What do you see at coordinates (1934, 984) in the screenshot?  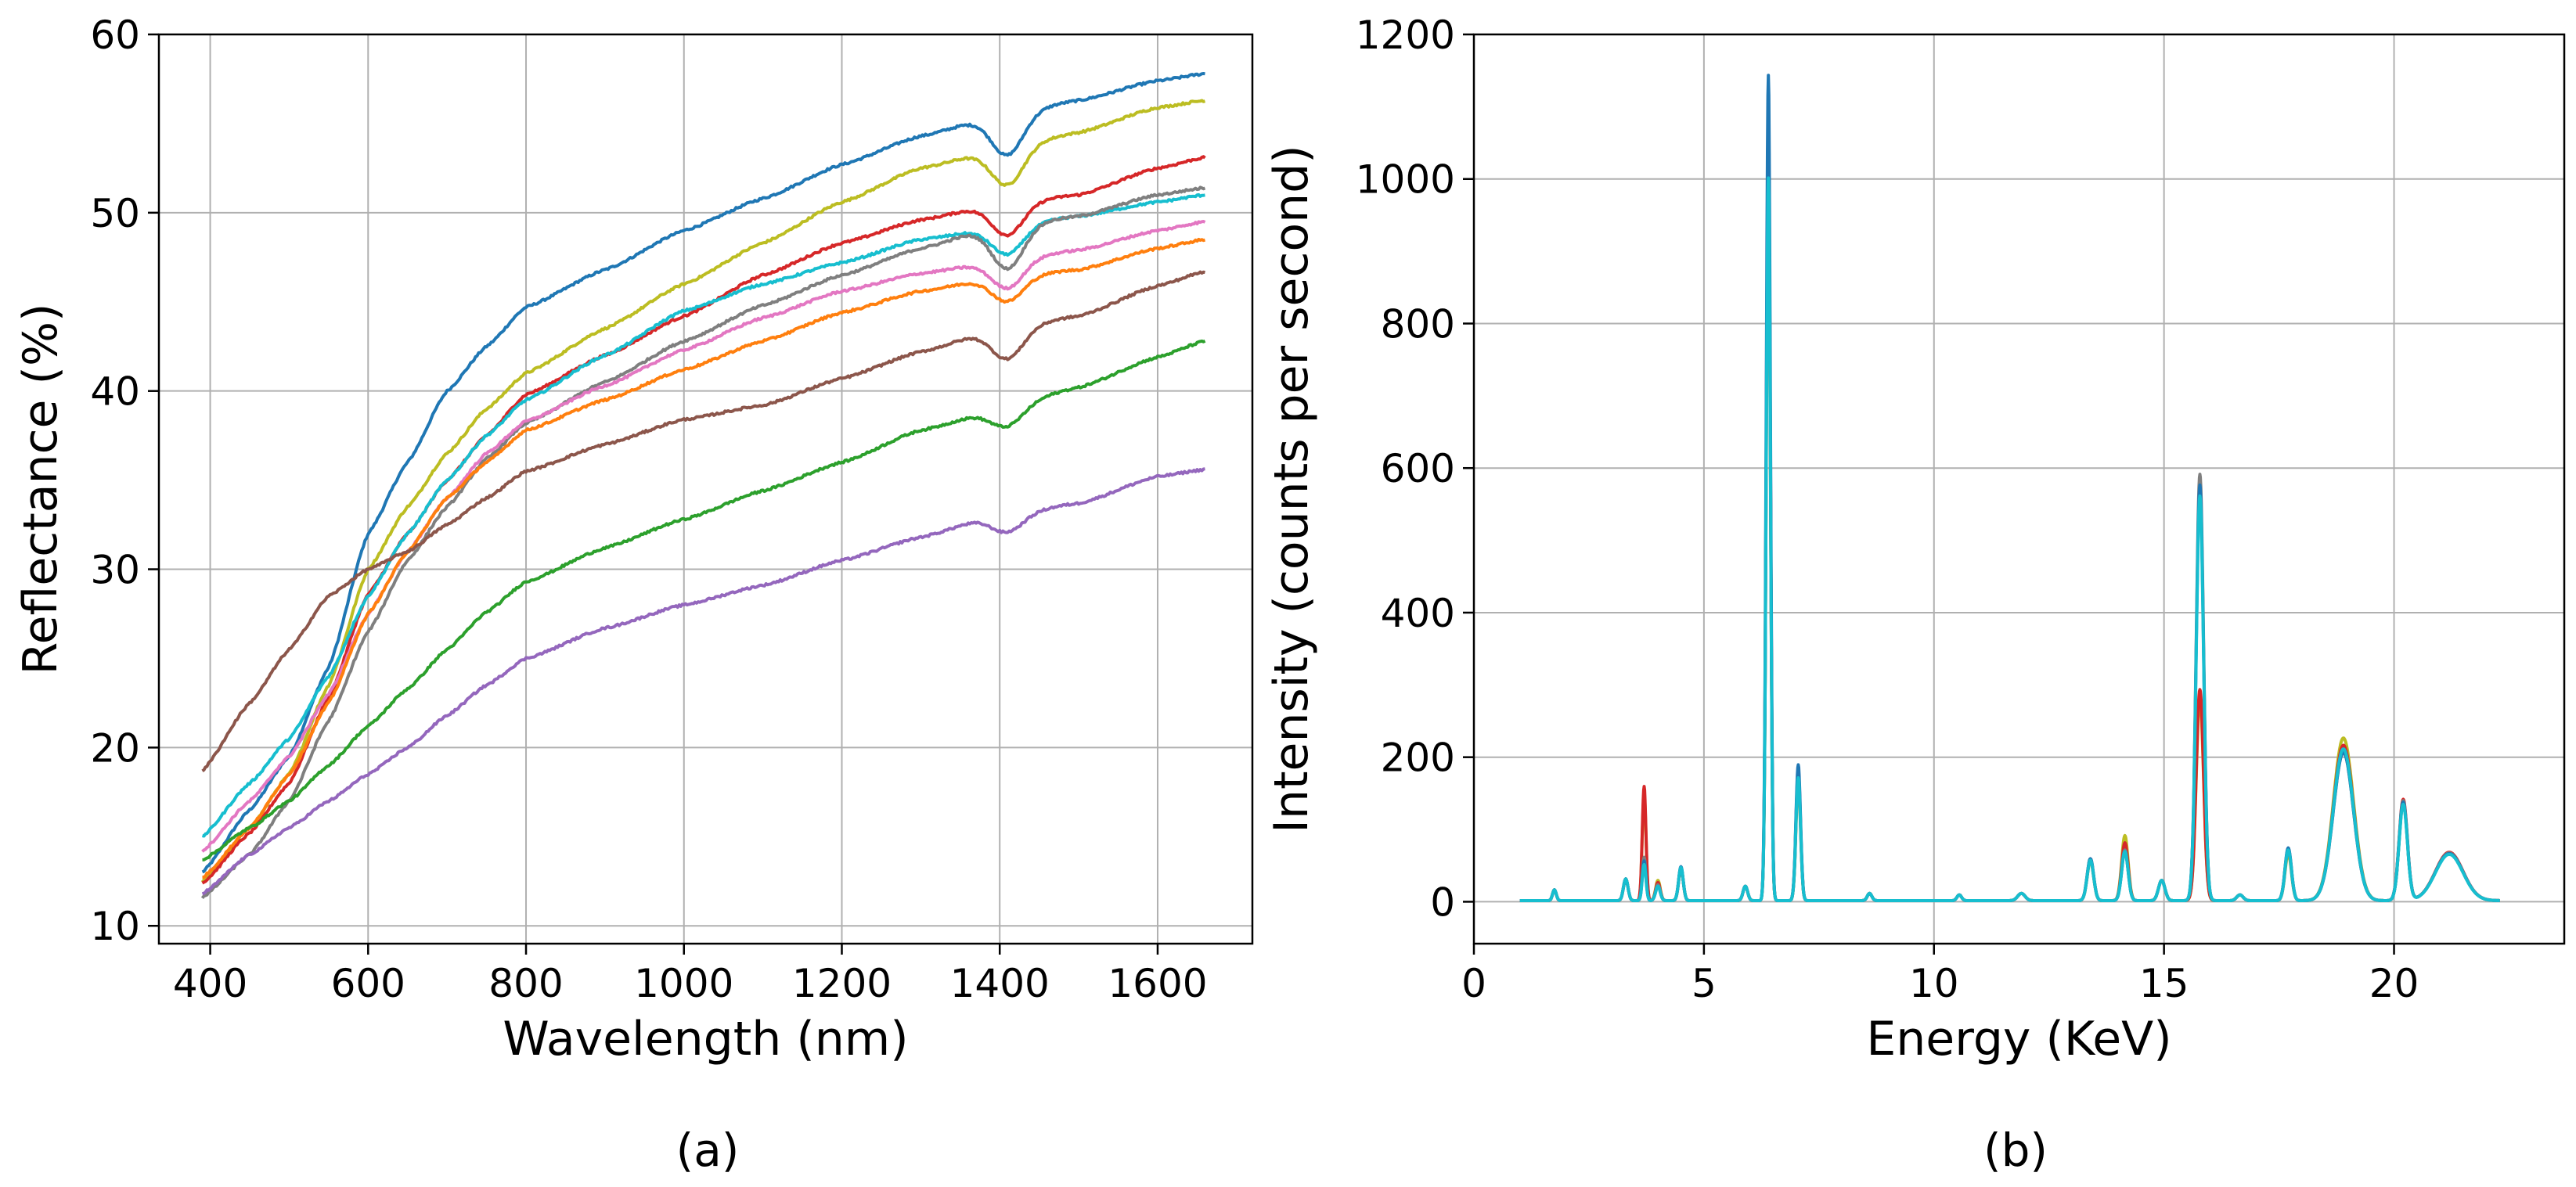 I see `x-tick-label: 10` at bounding box center [1934, 984].